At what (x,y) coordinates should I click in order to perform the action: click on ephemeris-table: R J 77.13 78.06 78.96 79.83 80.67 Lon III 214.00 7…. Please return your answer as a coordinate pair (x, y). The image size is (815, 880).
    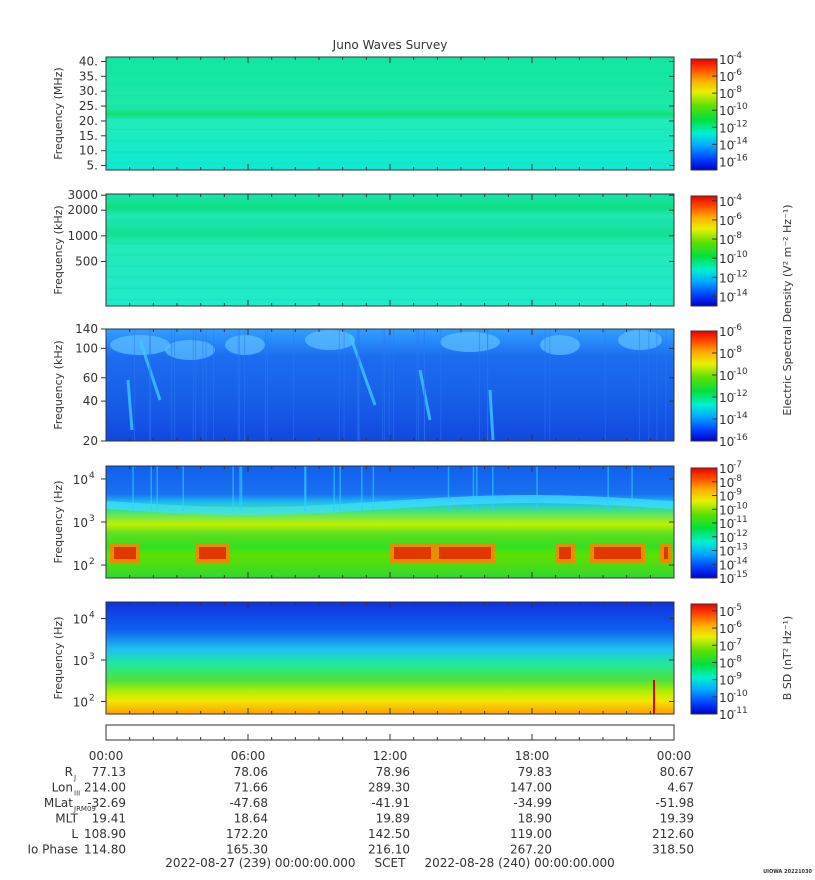
    Looking at the image, I should click on (360, 811).